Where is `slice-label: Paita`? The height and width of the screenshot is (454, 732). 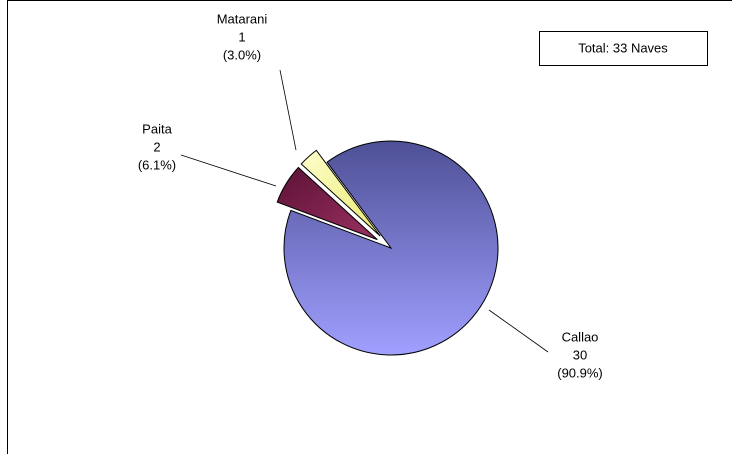
slice-label: Paita is located at coordinates (157, 128).